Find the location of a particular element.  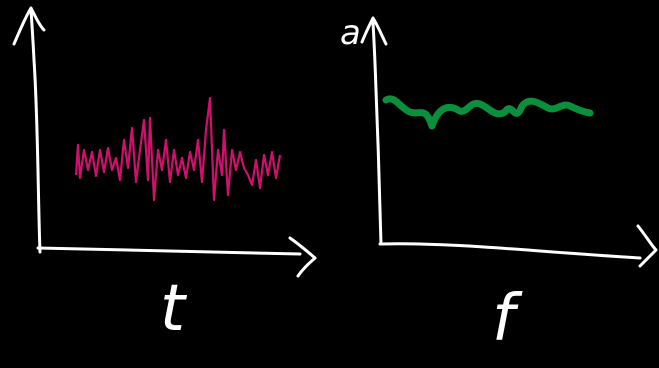

x-label: f is located at coordinates (507, 319).